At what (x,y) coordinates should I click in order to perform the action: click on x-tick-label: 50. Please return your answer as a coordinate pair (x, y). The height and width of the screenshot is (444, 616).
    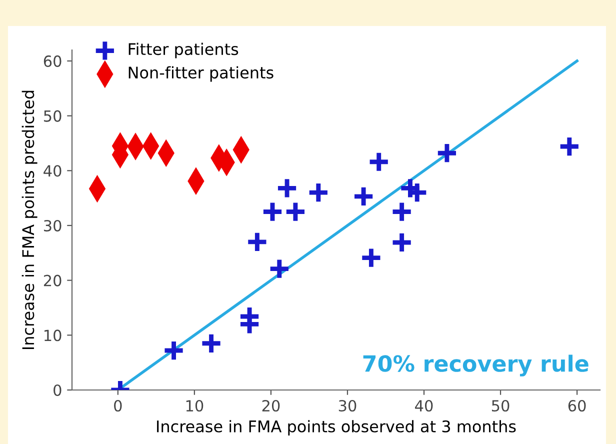
    Looking at the image, I should click on (501, 406).